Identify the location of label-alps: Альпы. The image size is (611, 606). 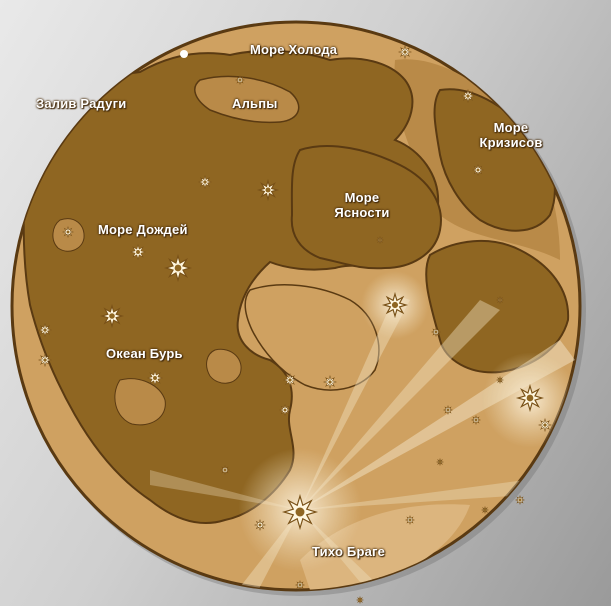
(255, 103).